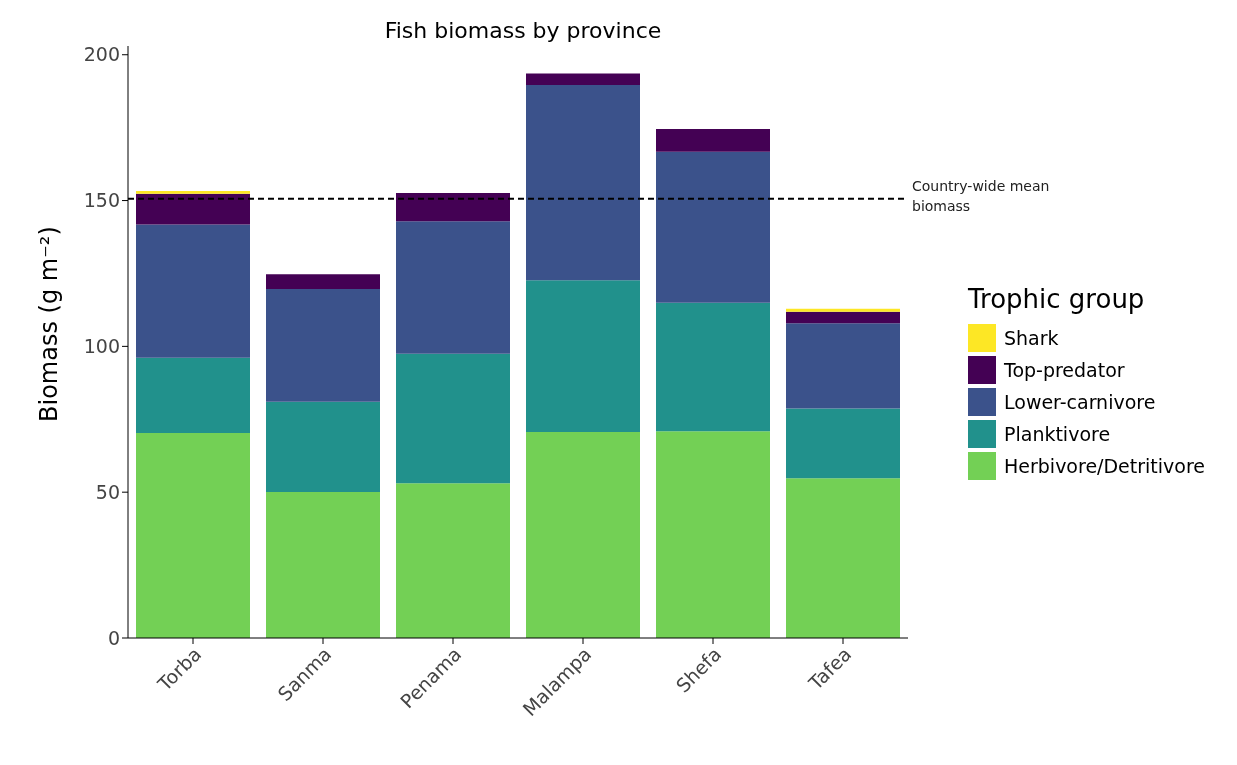  What do you see at coordinates (107, 491) in the screenshot?
I see `y-tick-label: 50` at bounding box center [107, 491].